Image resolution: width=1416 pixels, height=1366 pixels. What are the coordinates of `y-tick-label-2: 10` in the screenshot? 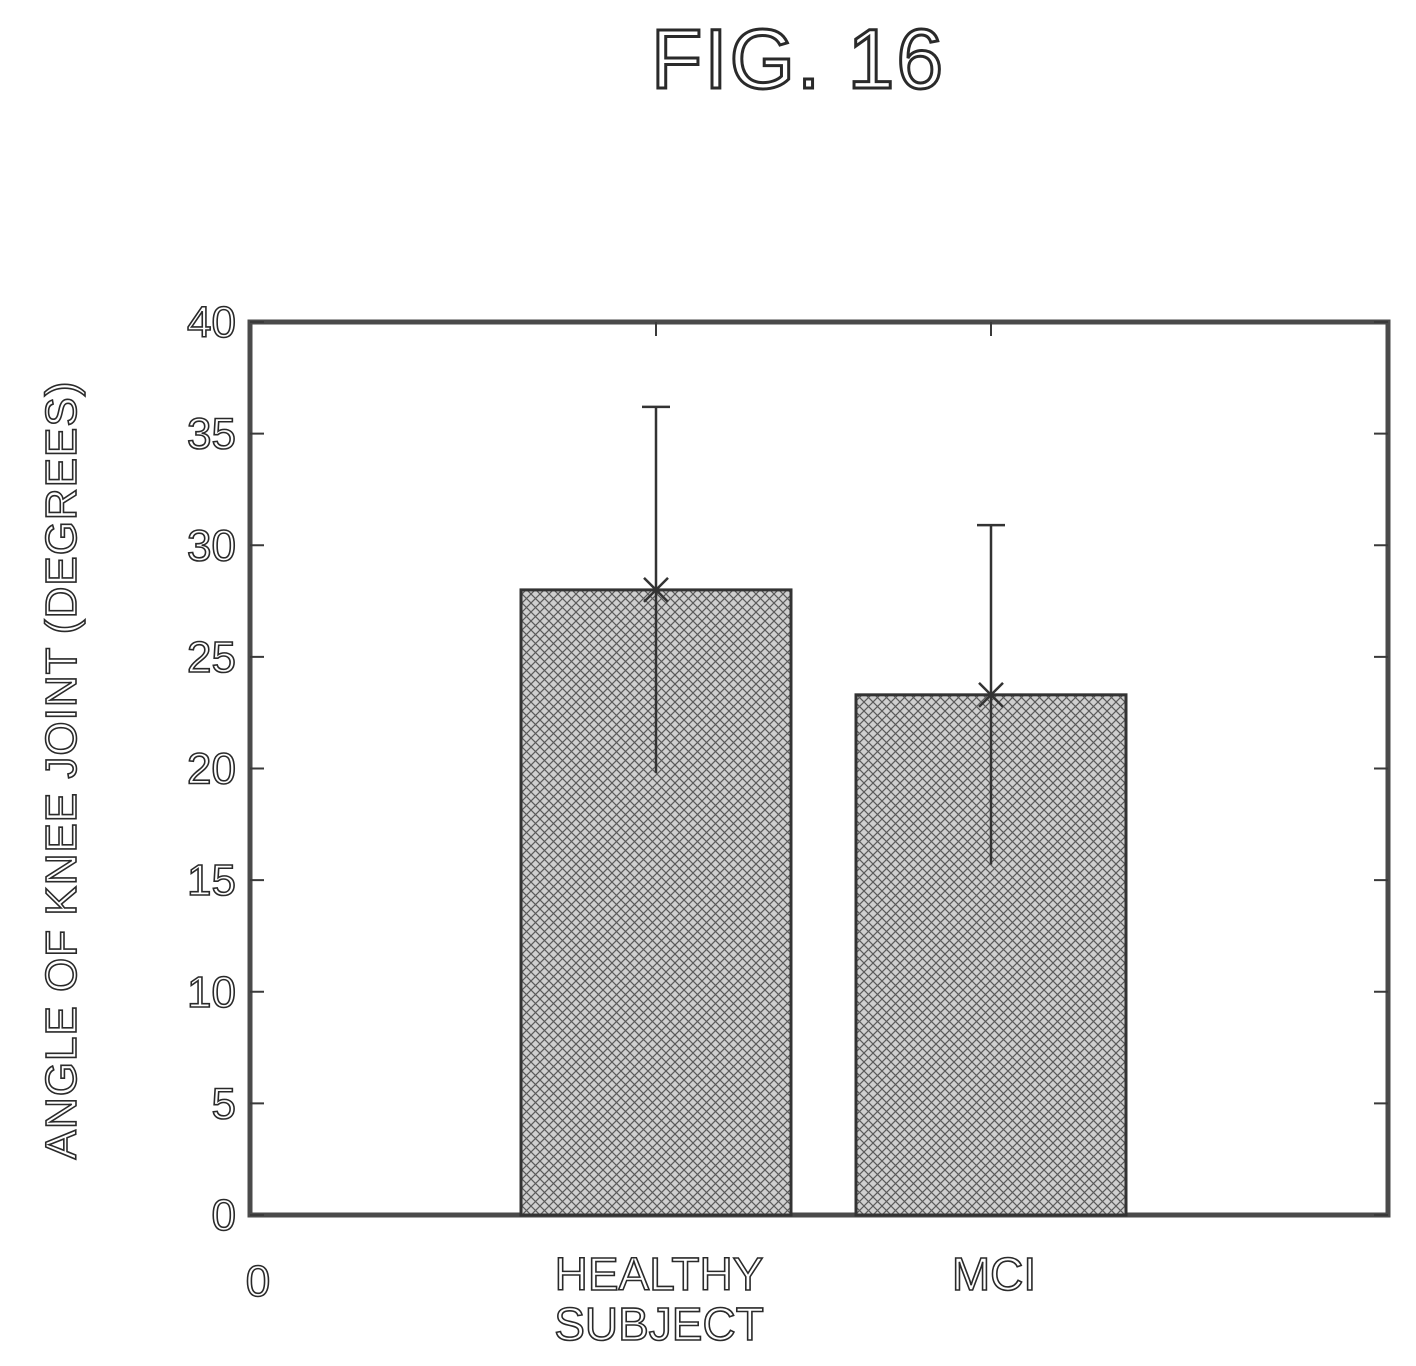 It's located at (211, 992).